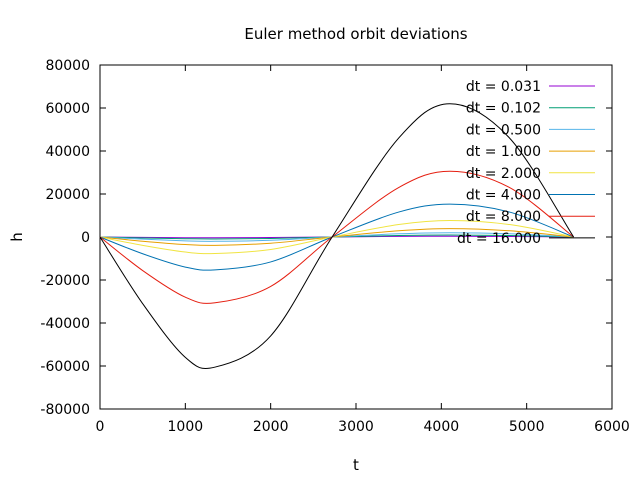  I want to click on x-tick-label: 2000, so click(271, 427).